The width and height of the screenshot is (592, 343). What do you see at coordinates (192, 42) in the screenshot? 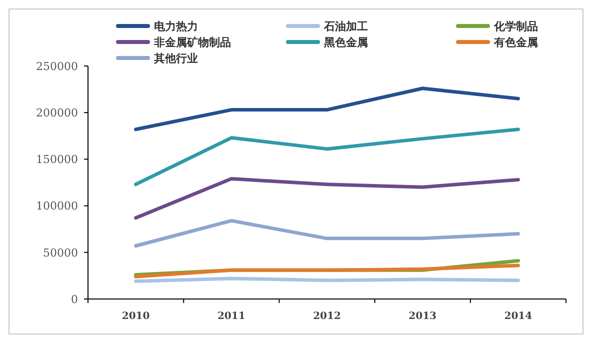
I see `legend-label: 非金属矿物制品` at bounding box center [192, 42].